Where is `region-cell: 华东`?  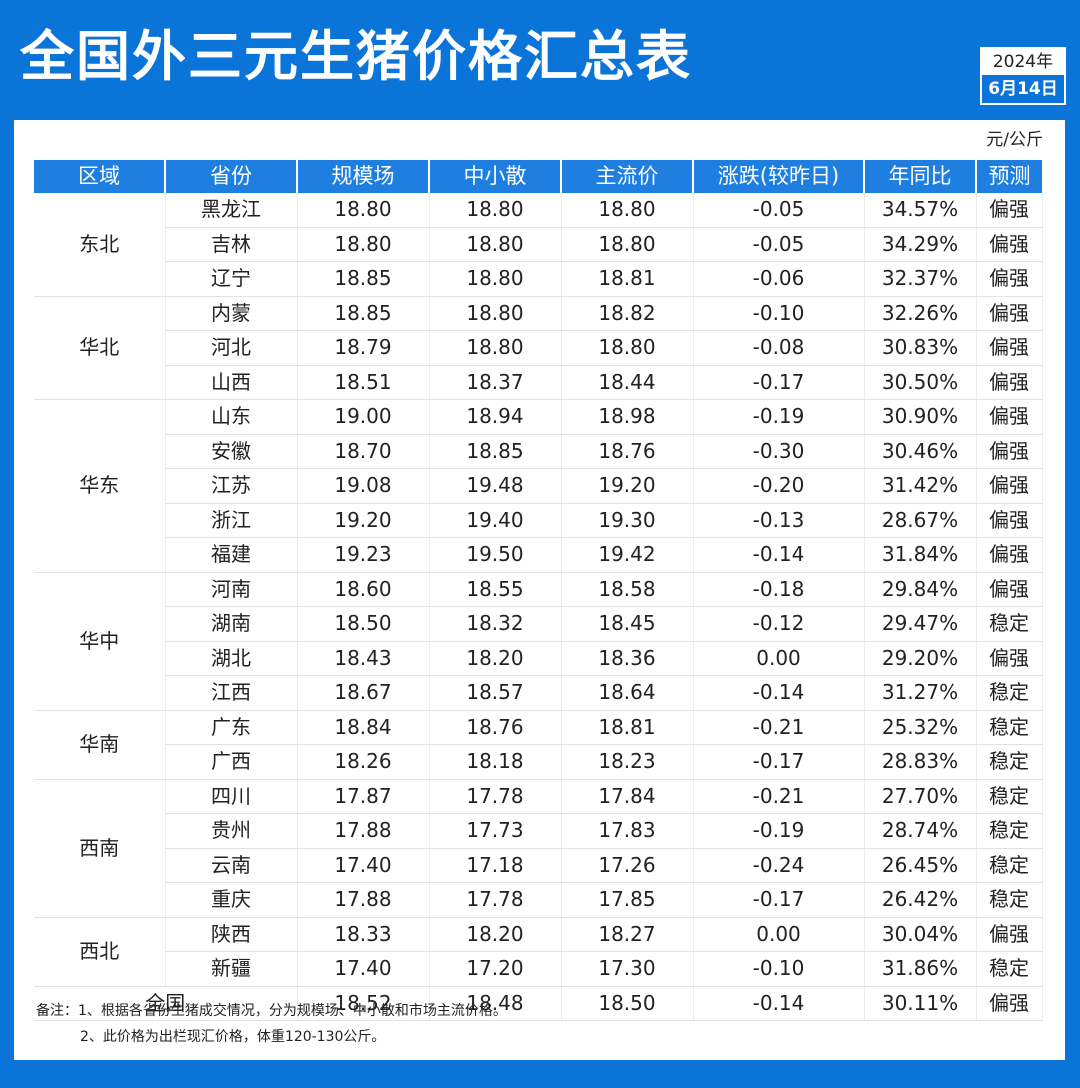 region-cell: 华东 is located at coordinates (100, 486).